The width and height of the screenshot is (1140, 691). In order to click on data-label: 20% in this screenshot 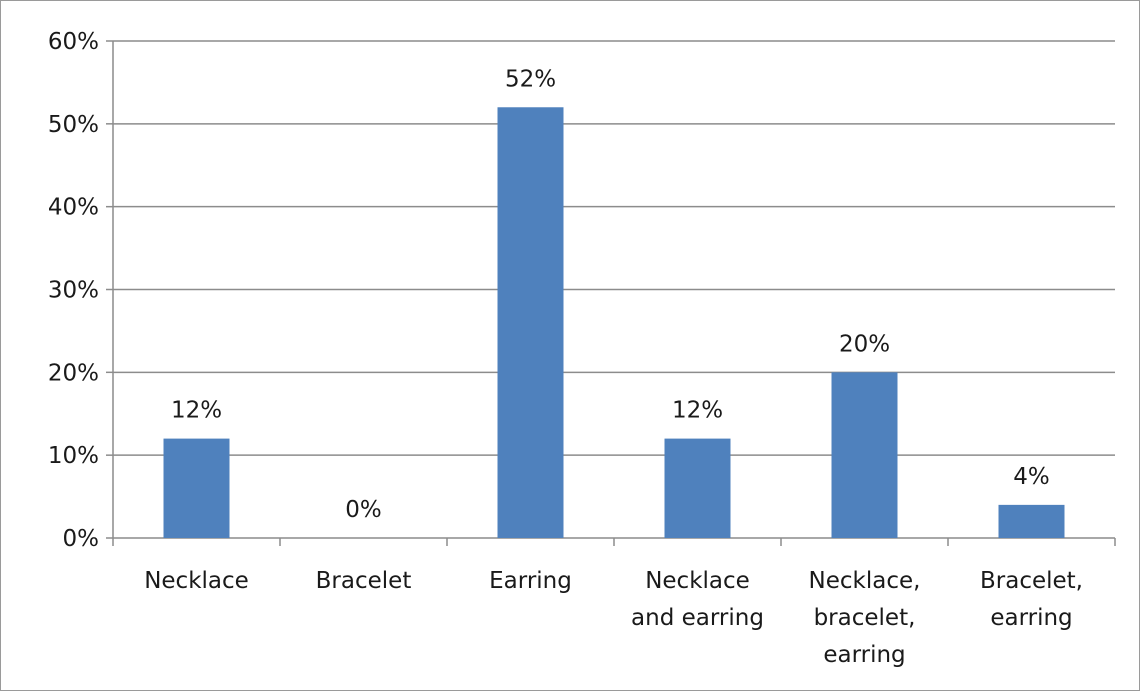, I will do `click(864, 344)`.